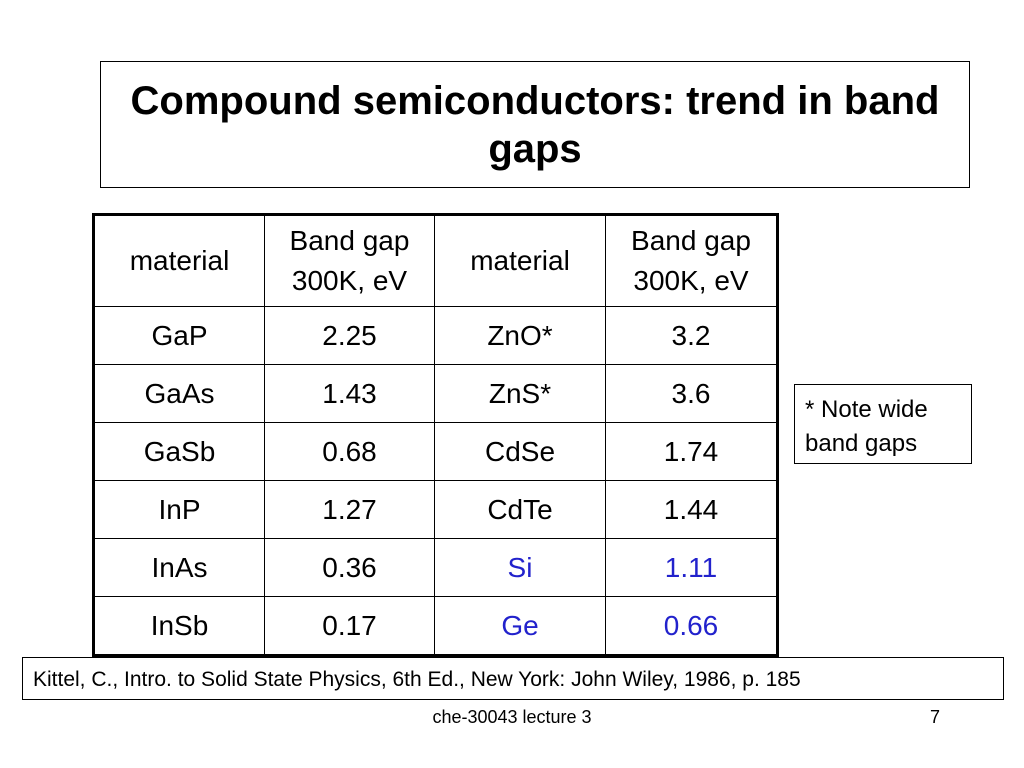  I want to click on header-material-right: material, so click(520, 260).